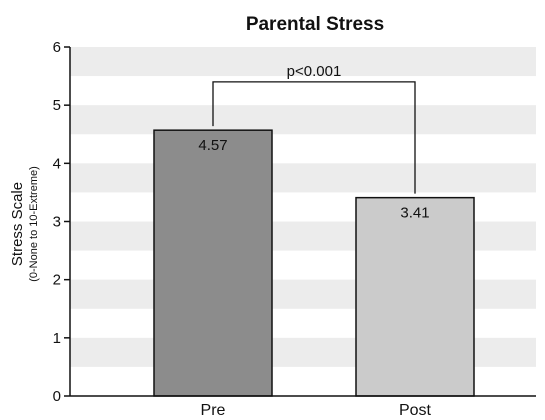 The image size is (545, 420). Describe the element at coordinates (212, 145) in the screenshot. I see `data-label: 4.57` at that location.